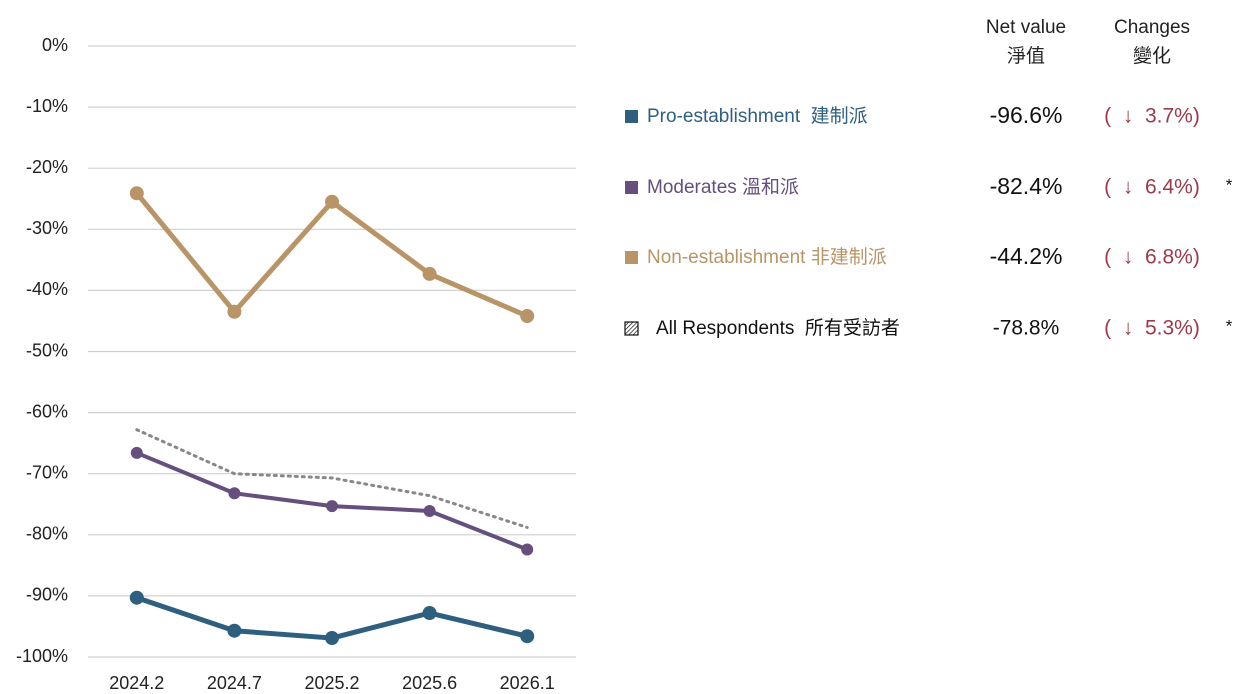 This screenshot has width=1236, height=694. Describe the element at coordinates (47, 534) in the screenshot. I see `y-tick-label: -80%` at that location.